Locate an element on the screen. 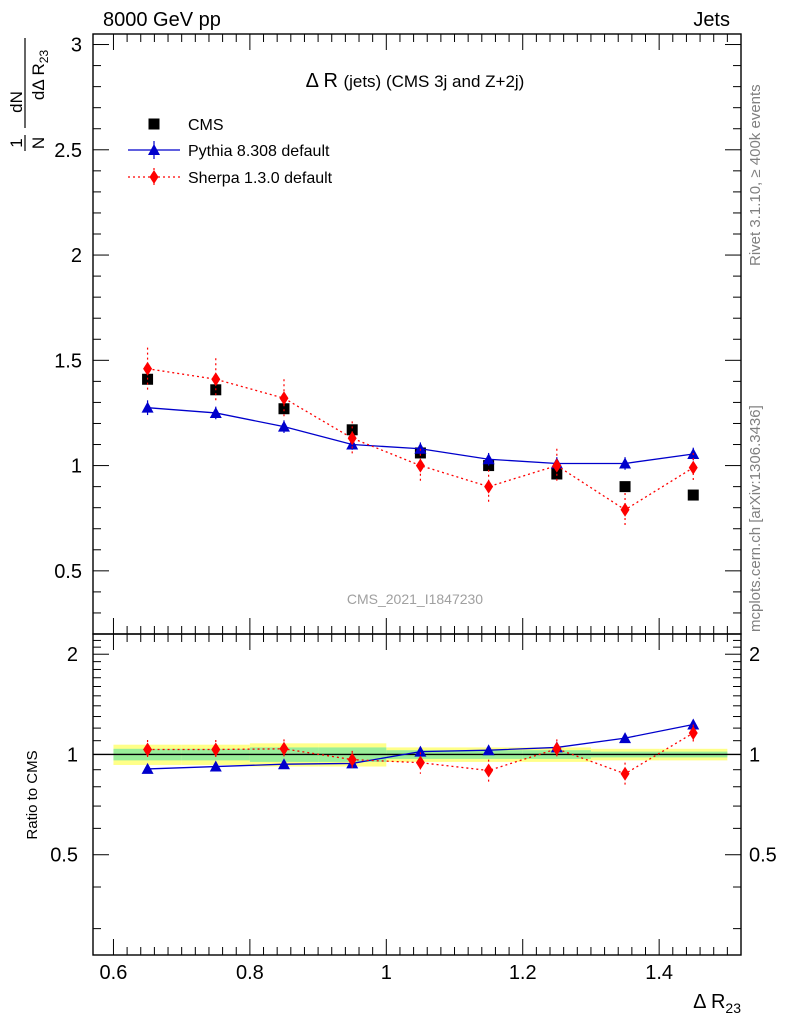 Image resolution: width=786 pixels, height=1024 pixels. series-line-ratio is located at coordinates (420, 753).